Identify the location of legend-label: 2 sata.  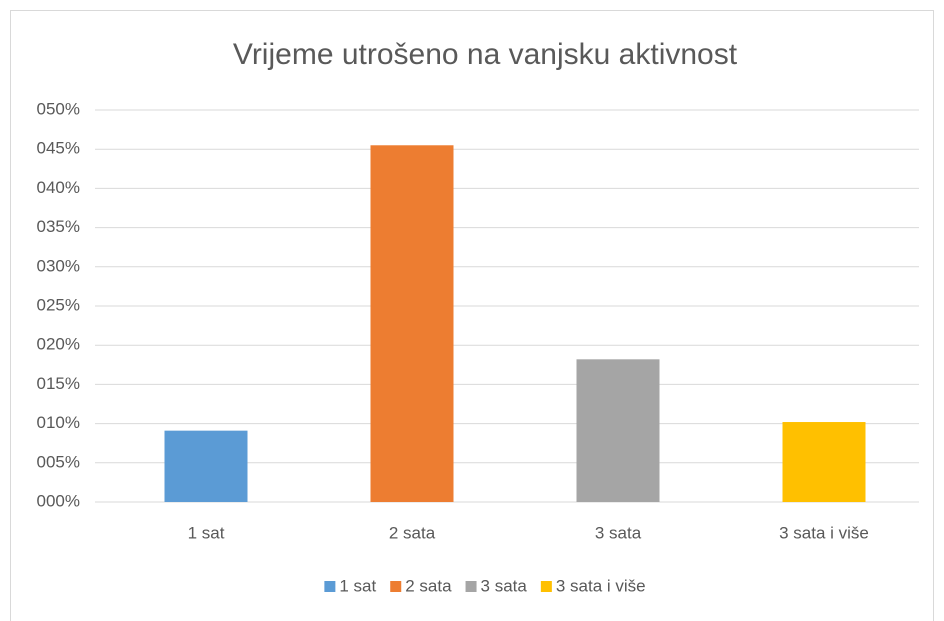
(428, 585).